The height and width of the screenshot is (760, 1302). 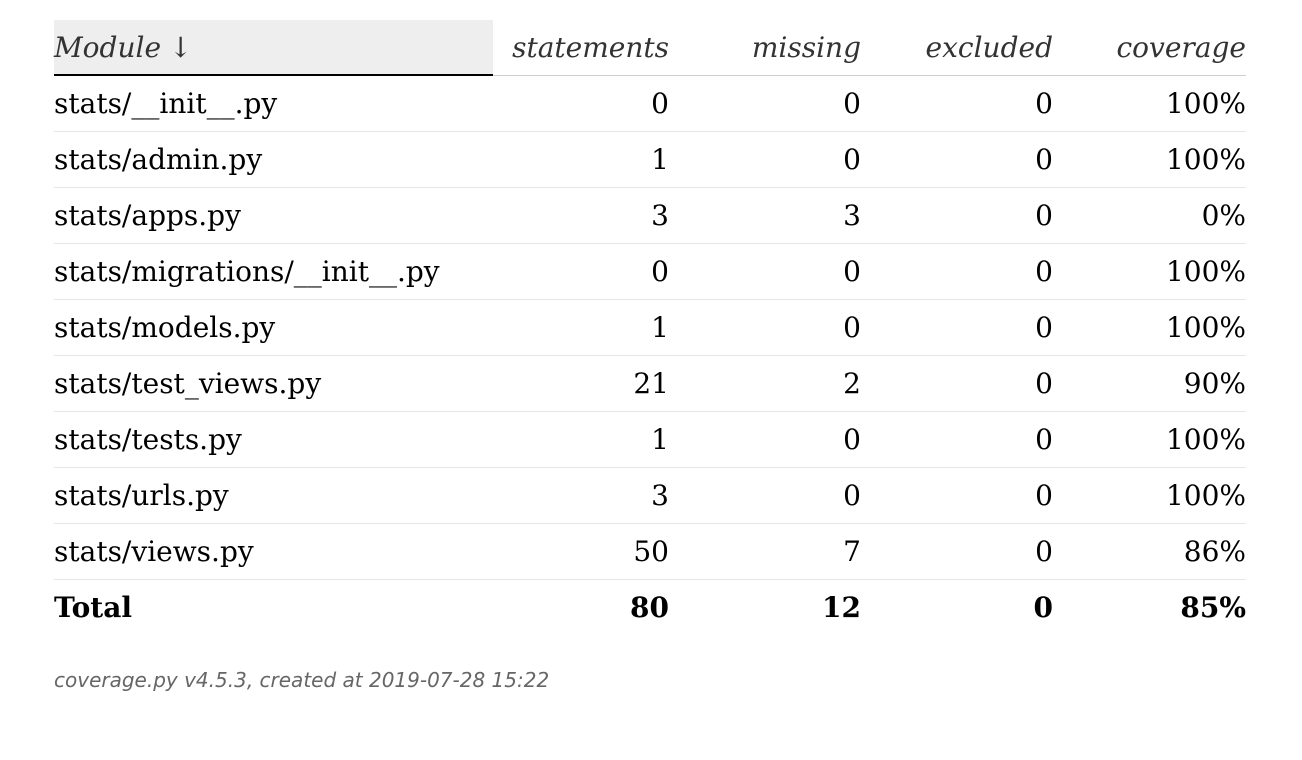 What do you see at coordinates (273, 383) in the screenshot?
I see `module-link: stats/test_views.py` at bounding box center [273, 383].